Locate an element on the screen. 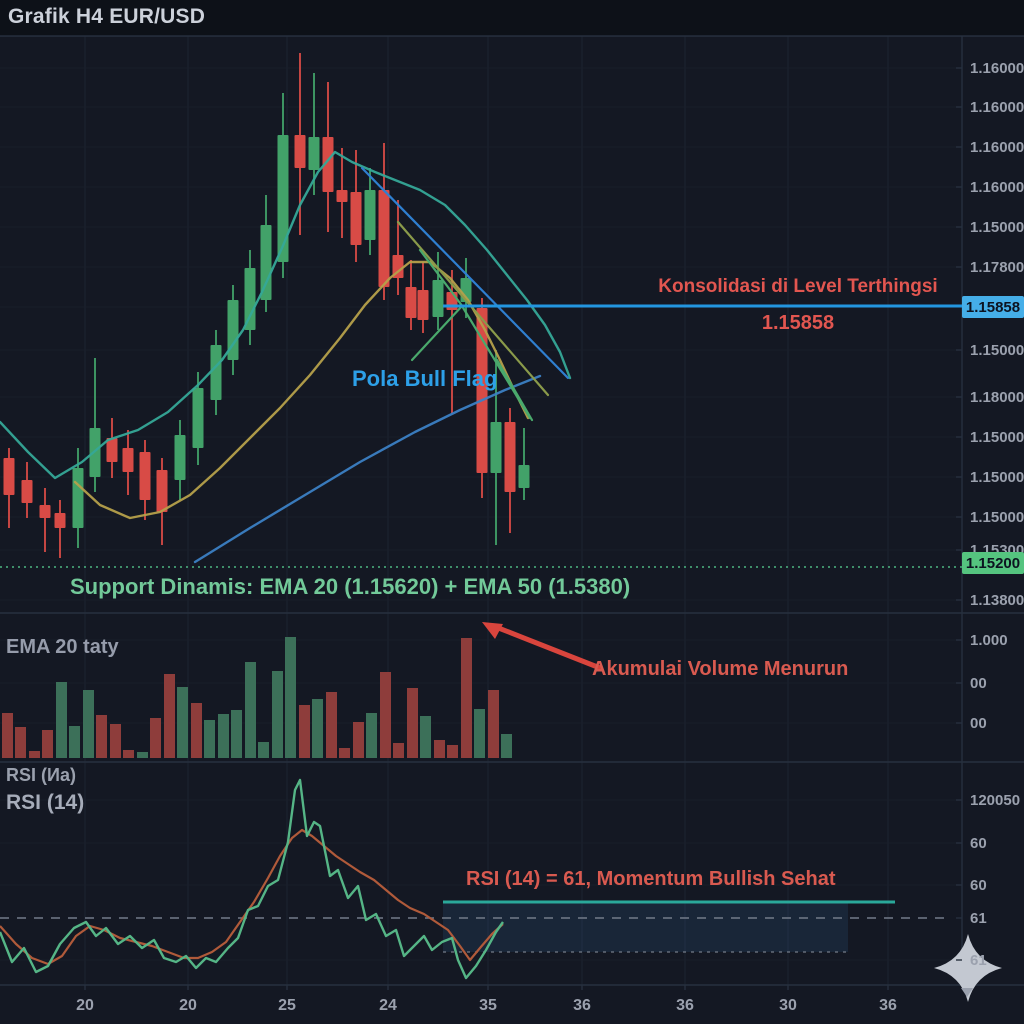 The image size is (1024, 1024). price-axis-label: 1.13800 is located at coordinates (997, 600).